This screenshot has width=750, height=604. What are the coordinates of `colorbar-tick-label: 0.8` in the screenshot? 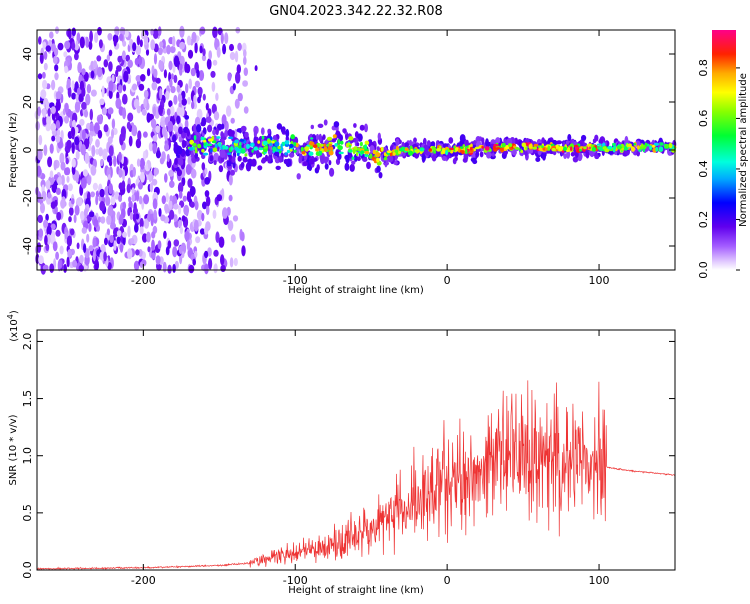 It's located at (703, 68).